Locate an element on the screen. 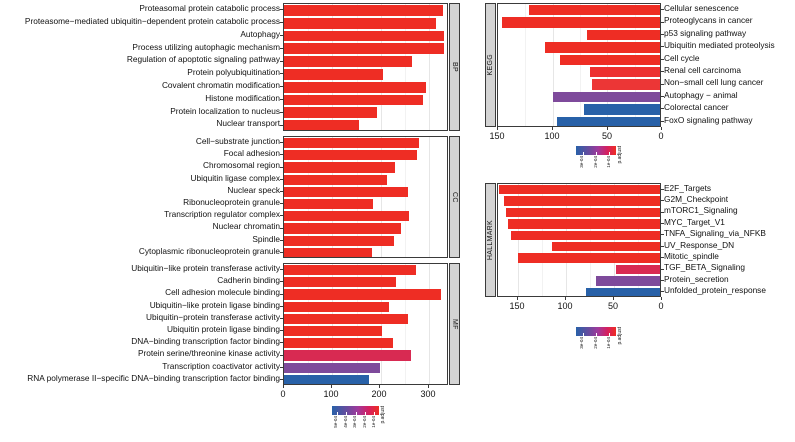 The width and height of the screenshot is (795, 442). category-label: mTORC1_Signaling is located at coordinates (701, 210).